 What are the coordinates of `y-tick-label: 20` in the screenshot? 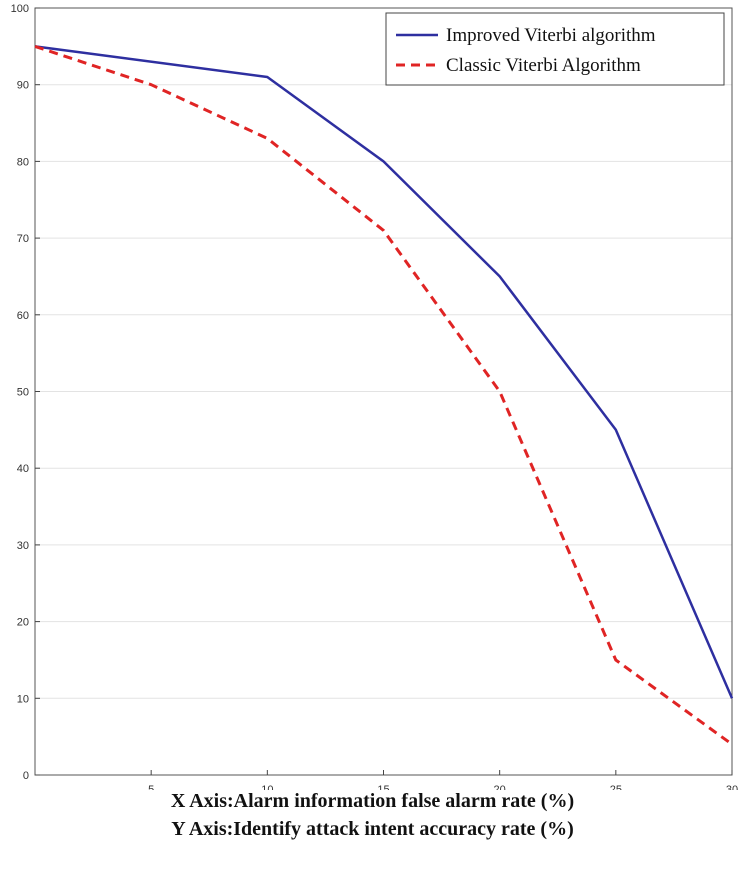 It's located at (23, 623).